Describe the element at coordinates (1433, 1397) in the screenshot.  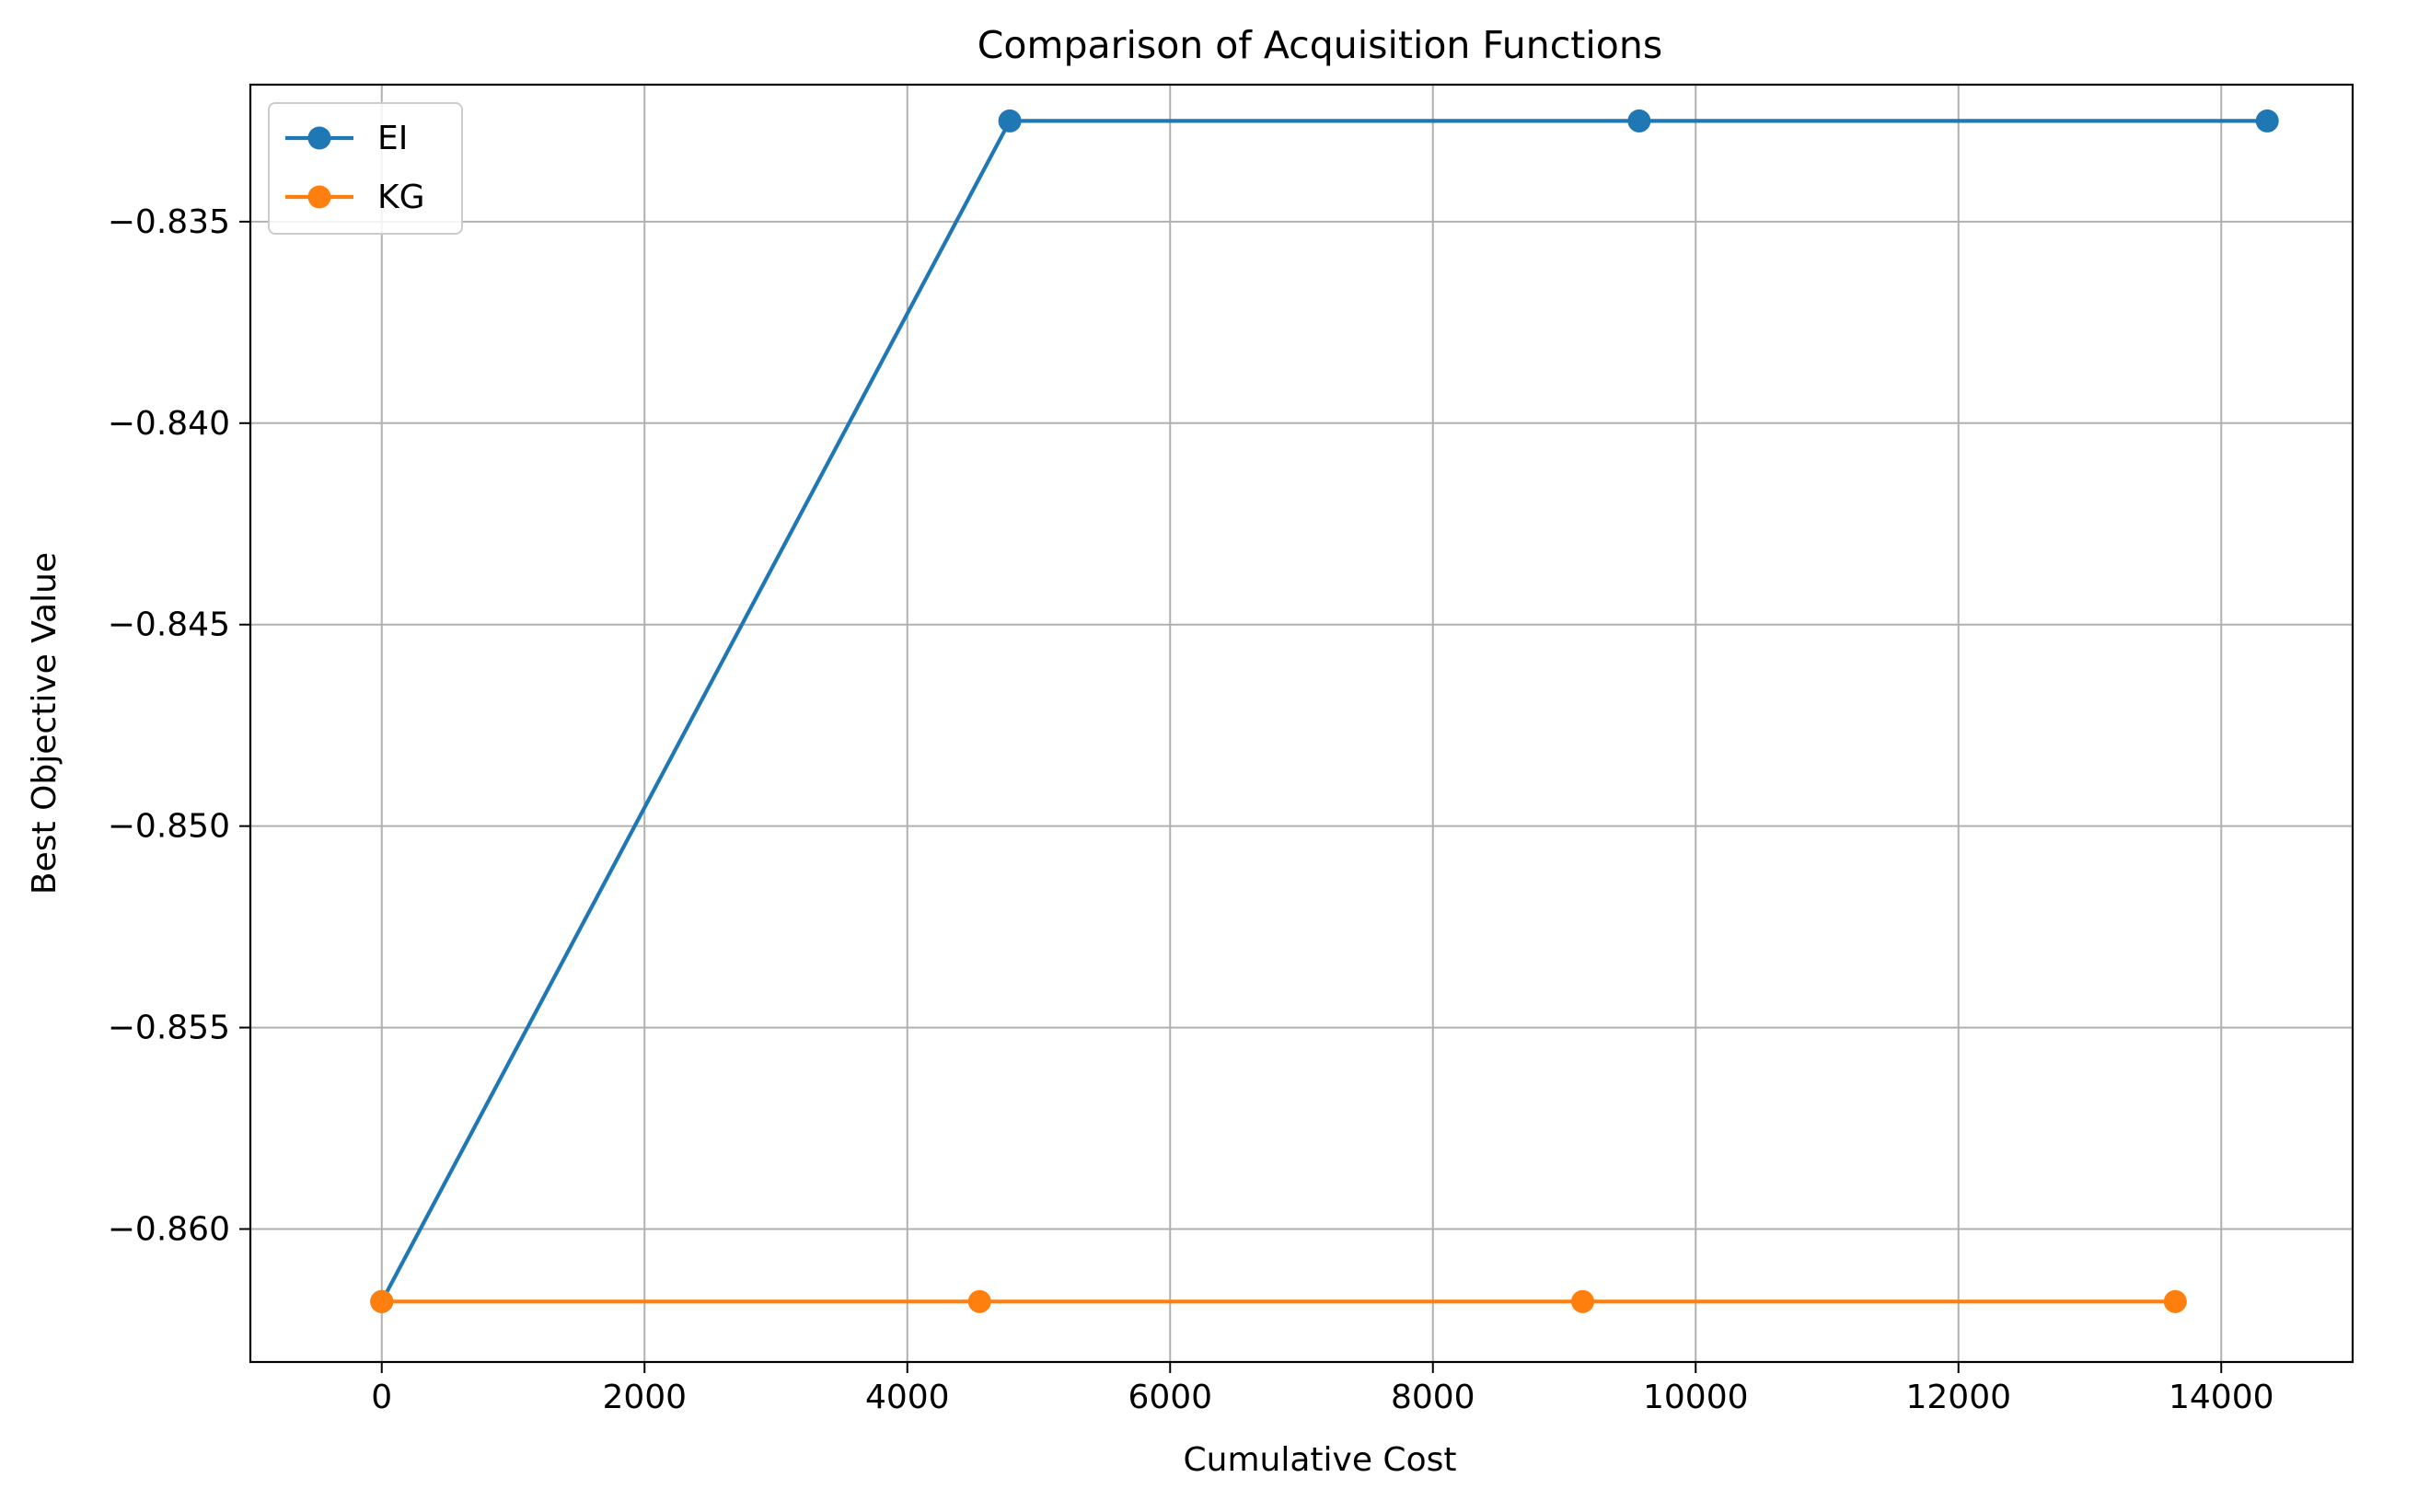
I see `x-tick-label: 8000` at that location.